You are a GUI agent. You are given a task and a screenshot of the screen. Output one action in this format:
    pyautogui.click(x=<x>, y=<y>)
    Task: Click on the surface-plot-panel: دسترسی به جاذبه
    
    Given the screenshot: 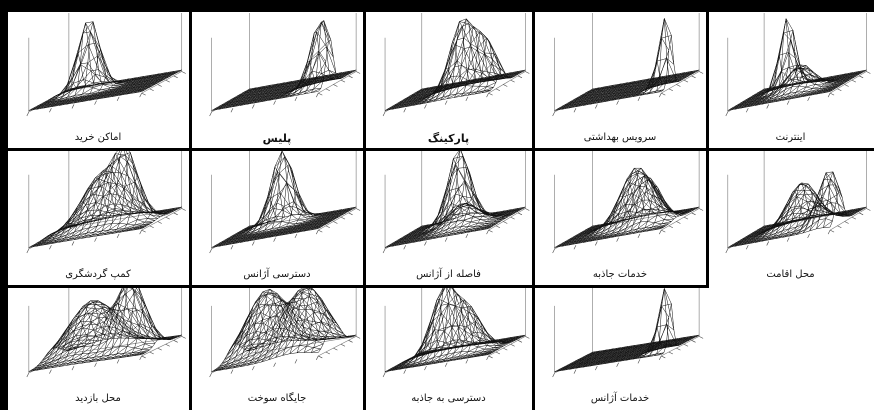 What is the action you would take?
    pyautogui.click(x=448, y=348)
    